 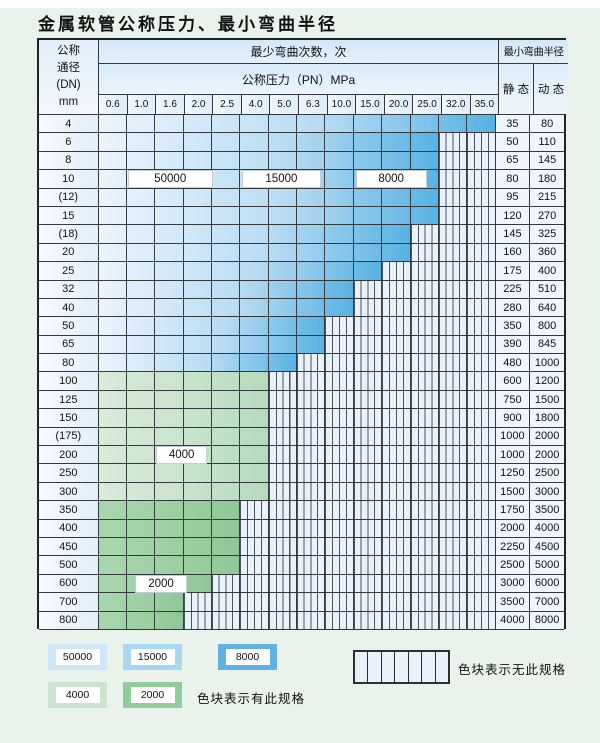 What do you see at coordinates (391, 179) in the screenshot?
I see `zone-count-label: 8000` at bounding box center [391, 179].